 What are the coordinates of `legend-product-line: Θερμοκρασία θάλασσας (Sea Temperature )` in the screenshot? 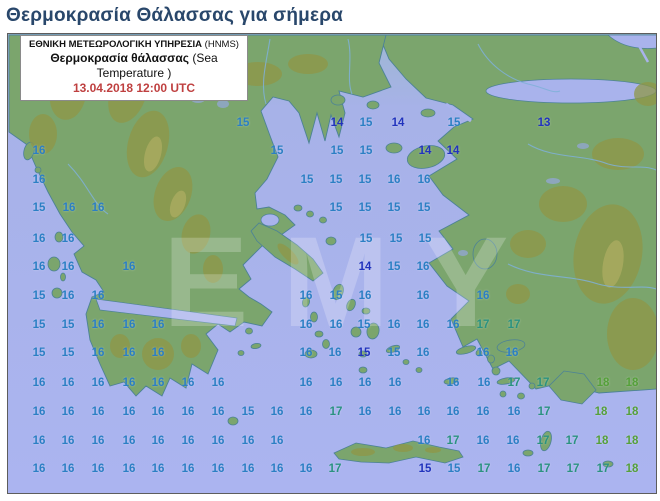 It's located at (134, 66).